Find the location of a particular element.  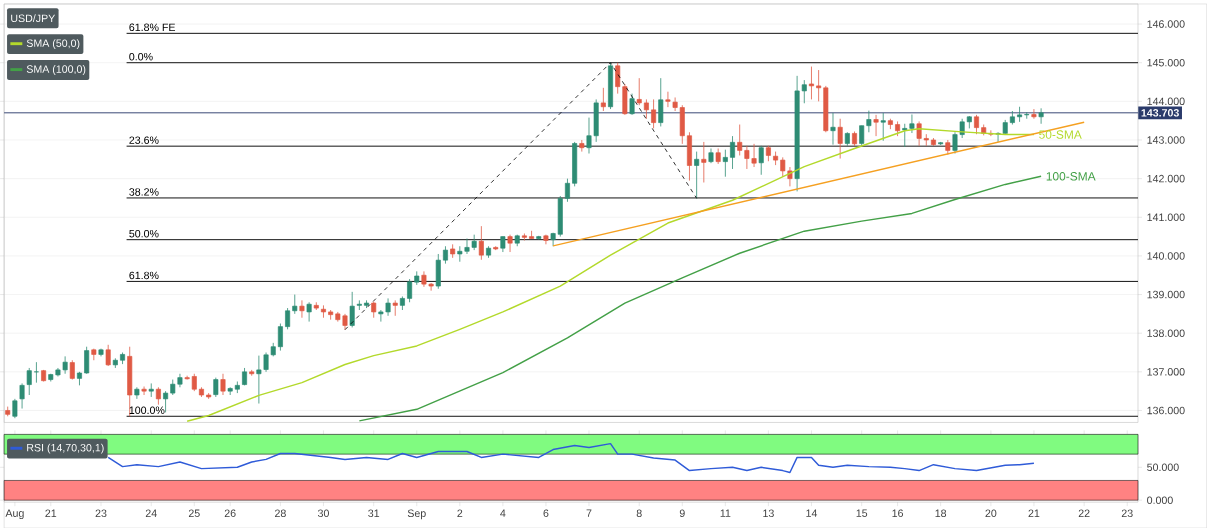

x-tick-label: 20 is located at coordinates (991, 513).